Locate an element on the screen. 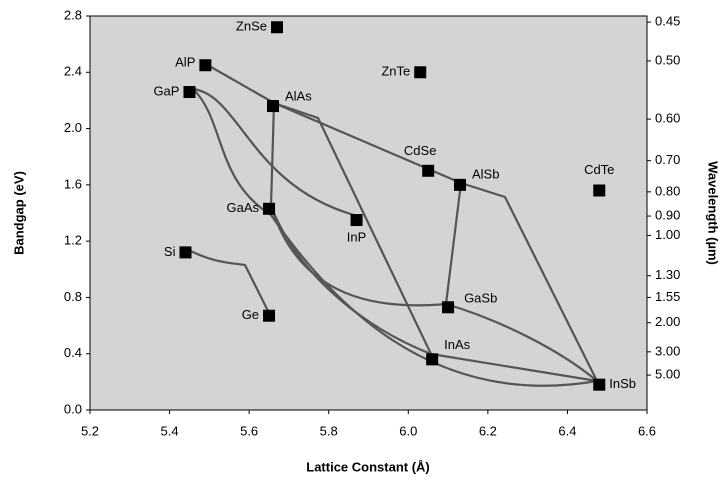 Image resolution: width=722 pixels, height=483 pixels. point-label: Ge is located at coordinates (250, 314).